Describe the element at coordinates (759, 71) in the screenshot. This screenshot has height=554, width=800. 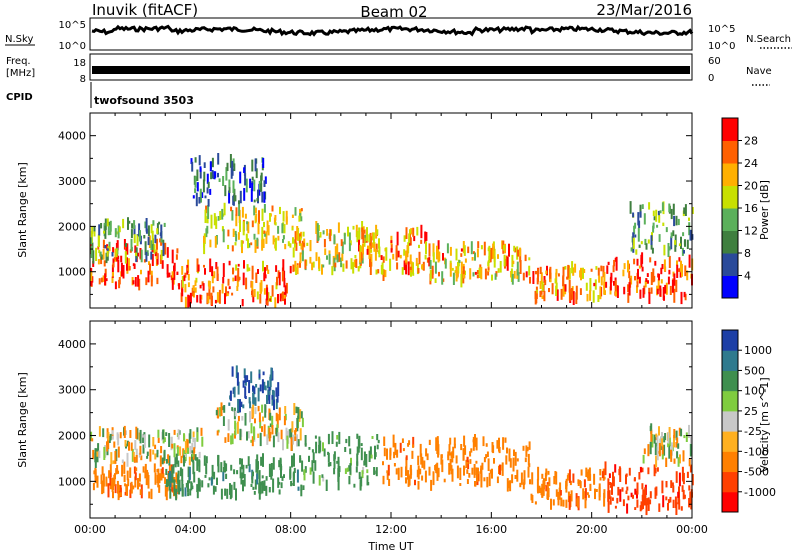
I see `nave-label: Nave` at that location.